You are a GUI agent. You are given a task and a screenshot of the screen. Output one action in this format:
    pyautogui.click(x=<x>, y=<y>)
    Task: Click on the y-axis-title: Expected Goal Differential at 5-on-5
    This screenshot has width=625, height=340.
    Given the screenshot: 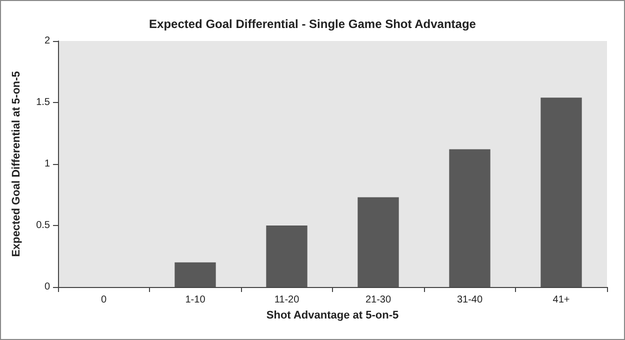 What is the action you would take?
    pyautogui.click(x=16, y=164)
    